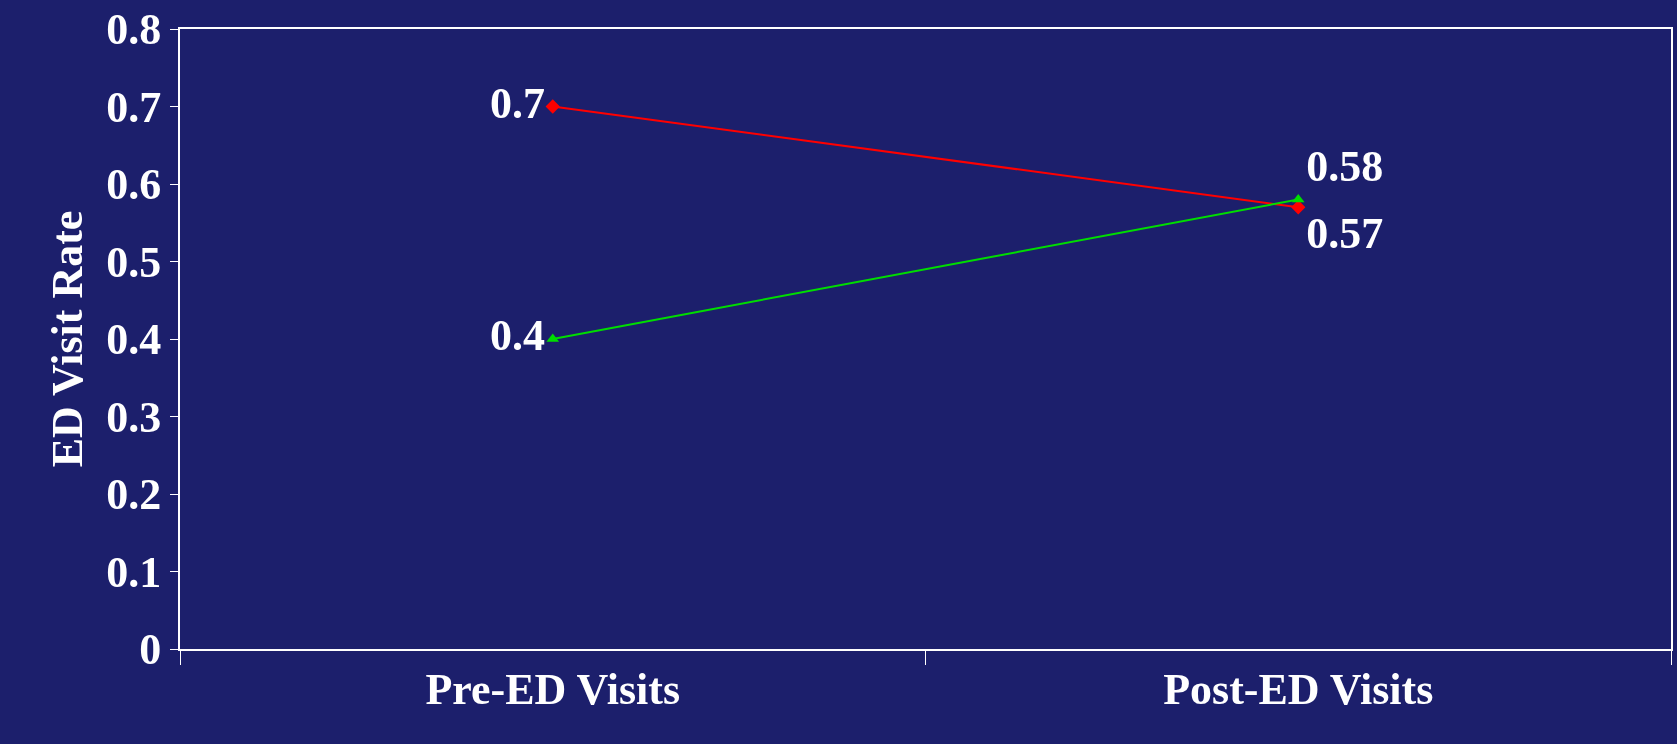  What do you see at coordinates (134, 185) in the screenshot?
I see `y-tick-label: 0.6` at bounding box center [134, 185].